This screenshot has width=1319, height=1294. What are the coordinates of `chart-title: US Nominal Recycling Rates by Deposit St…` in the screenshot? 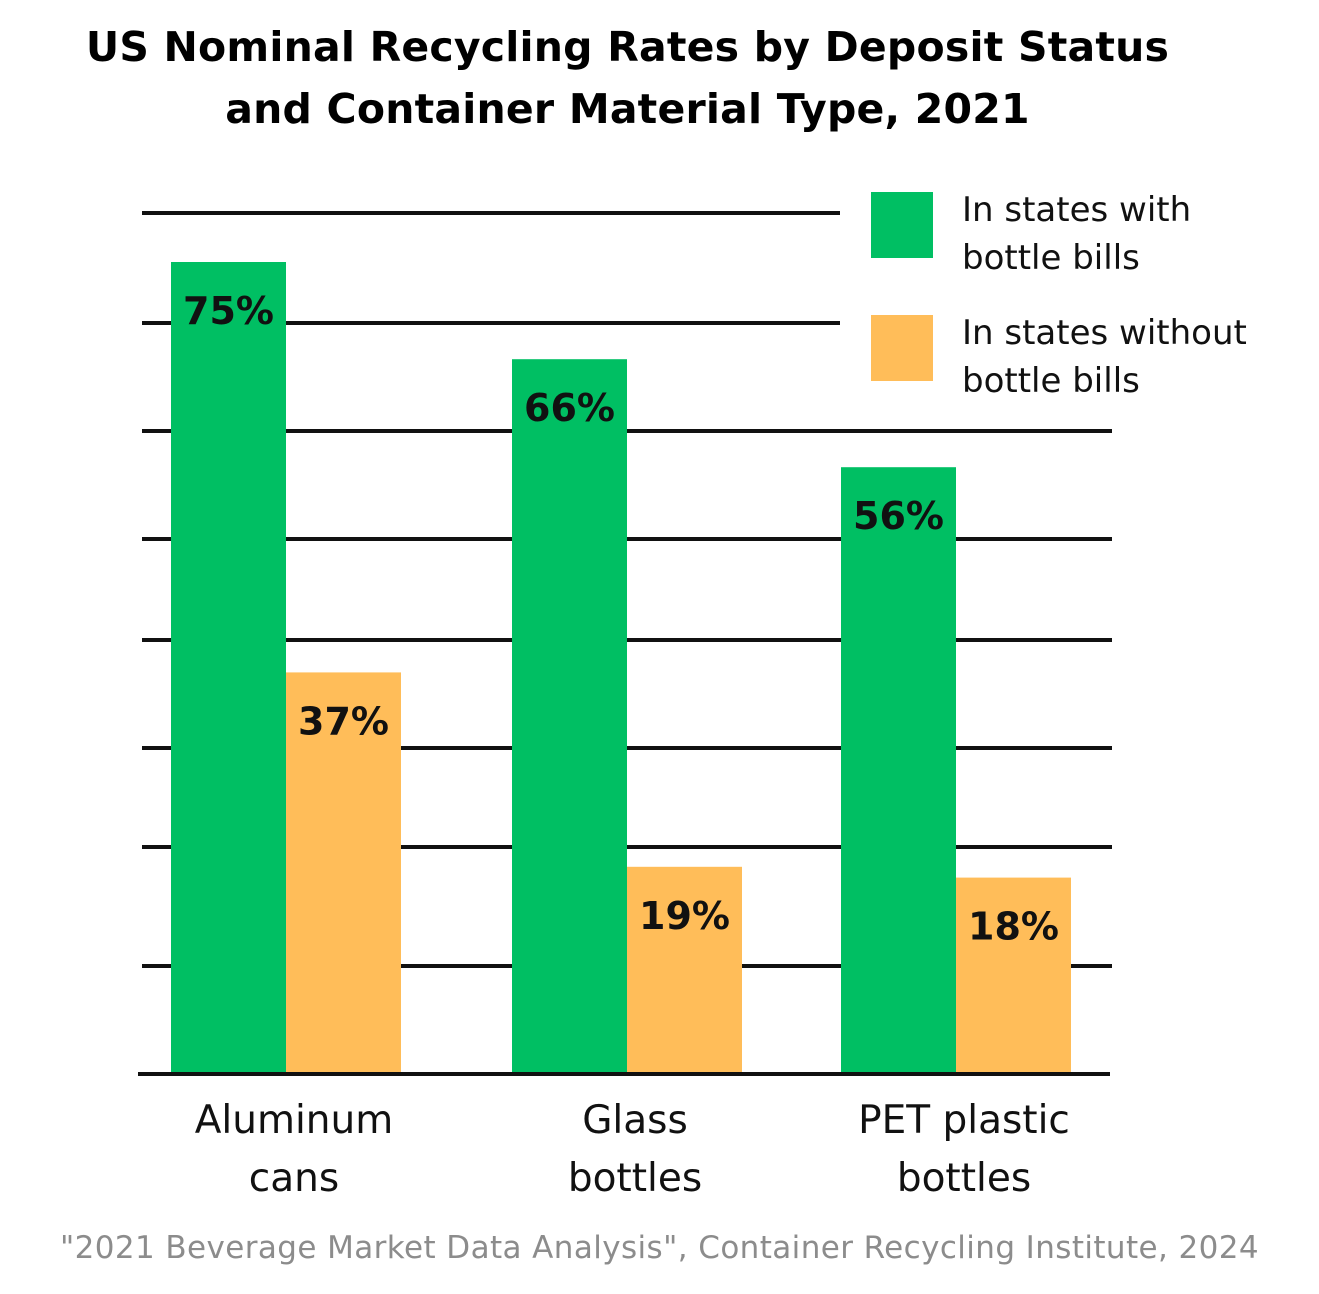 It's located at (627, 78).